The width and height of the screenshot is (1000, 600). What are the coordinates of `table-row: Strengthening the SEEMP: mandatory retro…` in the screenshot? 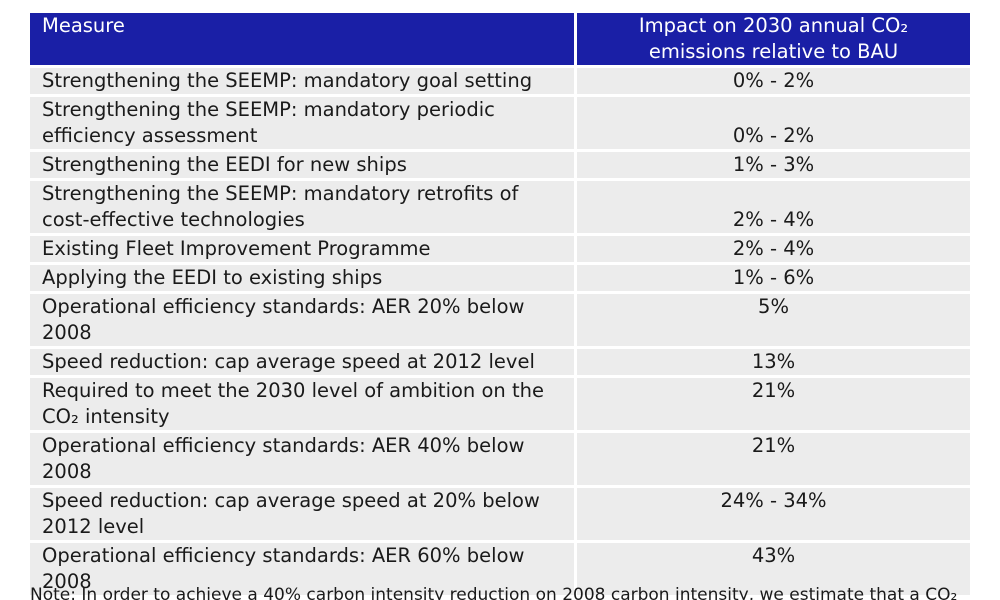 It's located at (500, 205).